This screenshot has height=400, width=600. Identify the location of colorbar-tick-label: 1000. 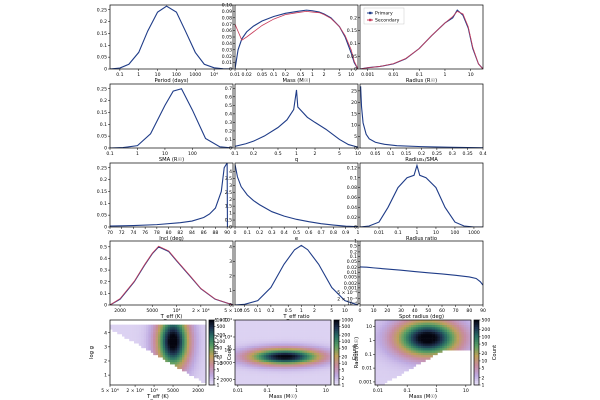
(223, 321).